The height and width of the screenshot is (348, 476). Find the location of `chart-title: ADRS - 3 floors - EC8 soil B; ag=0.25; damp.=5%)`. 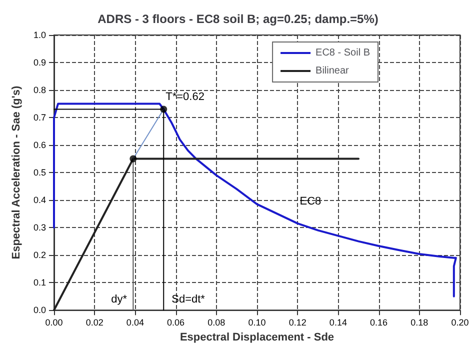

chart-title: ADRS - 3 floors - EC8 soil B; ag=0.25; damp.=5%) is located at coordinates (238, 19).